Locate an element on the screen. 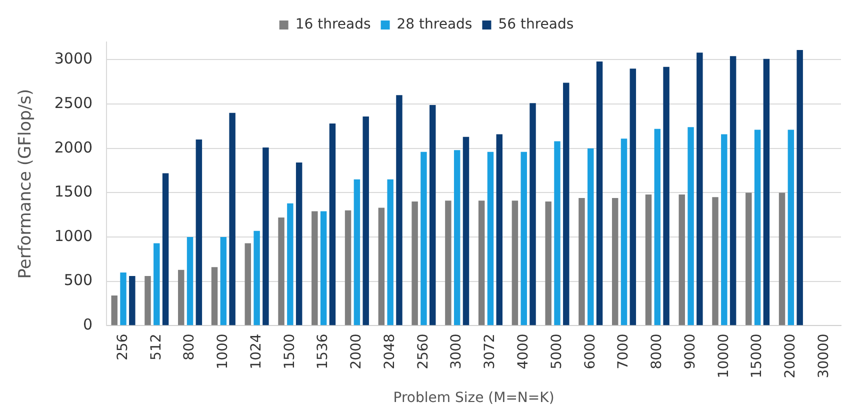 The image size is (859, 419). x-tick-label: 30000 is located at coordinates (824, 356).